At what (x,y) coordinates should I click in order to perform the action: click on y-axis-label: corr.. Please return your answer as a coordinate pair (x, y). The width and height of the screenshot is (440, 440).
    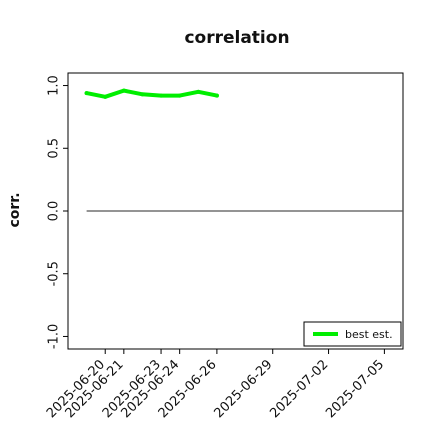
    Looking at the image, I should click on (15, 209).